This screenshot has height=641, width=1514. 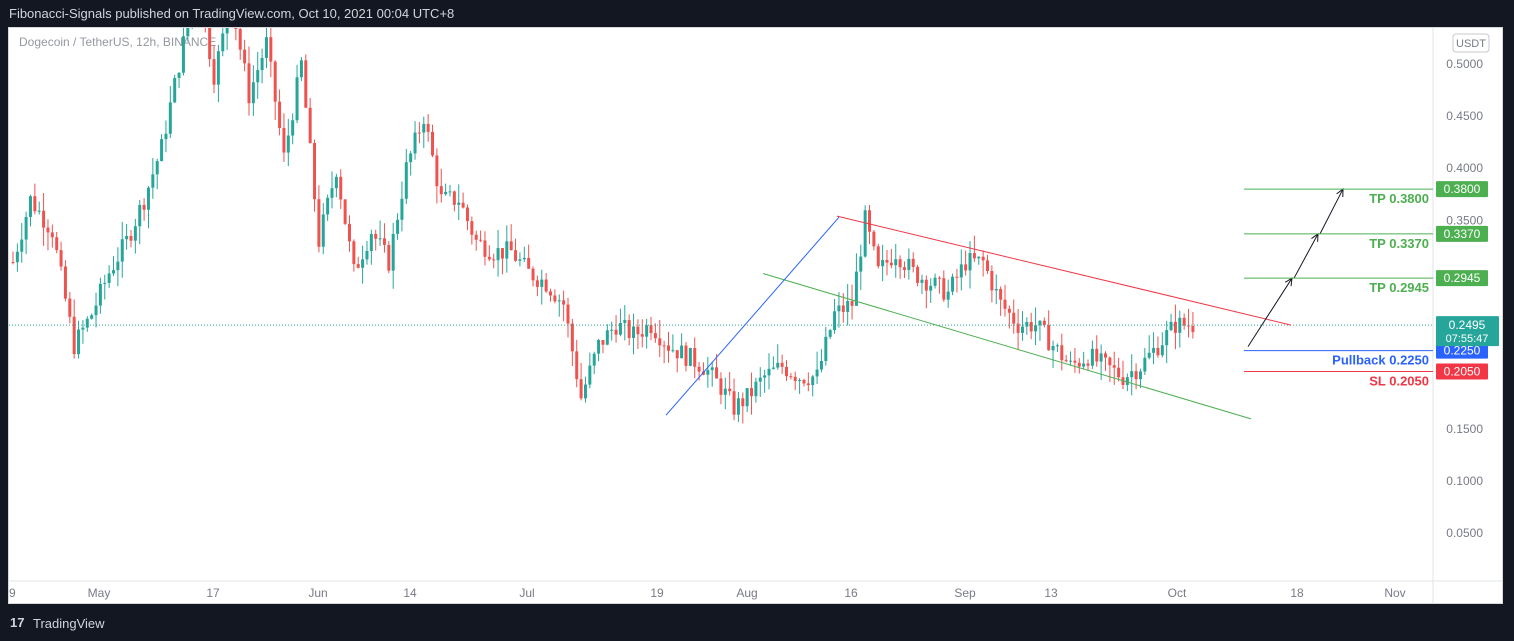 What do you see at coordinates (410, 593) in the screenshot?
I see `x-tick-label: 14` at bounding box center [410, 593].